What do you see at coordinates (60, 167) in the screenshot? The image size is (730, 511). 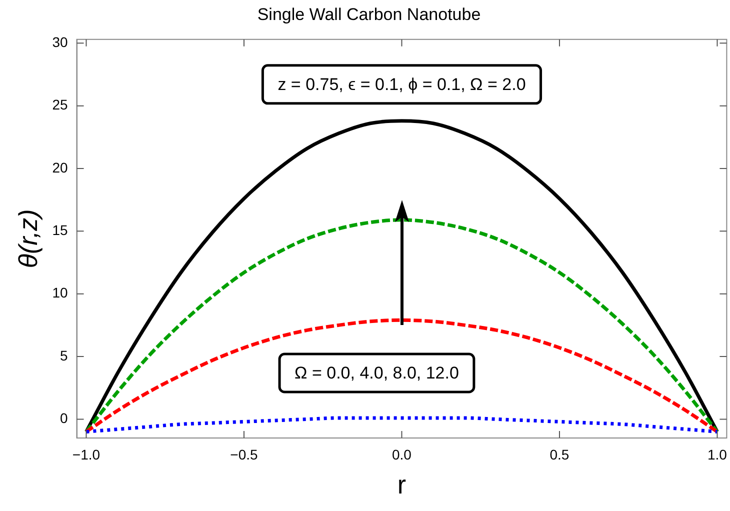 I see `y-tick-label: 20` at bounding box center [60, 167].